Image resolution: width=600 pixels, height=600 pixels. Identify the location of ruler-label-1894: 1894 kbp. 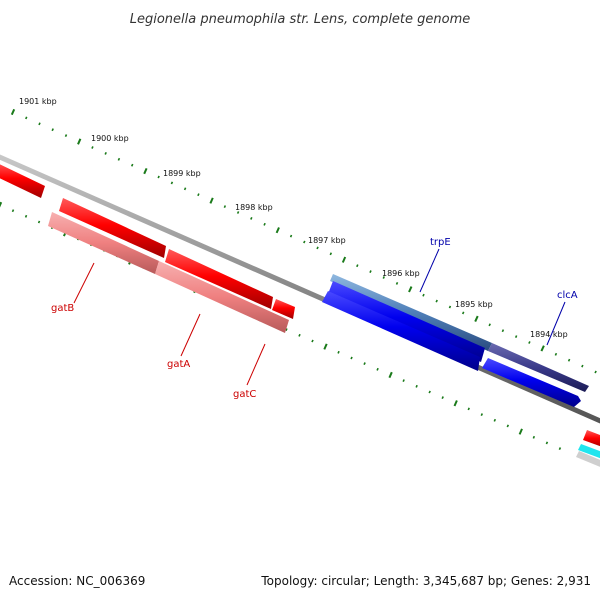
(549, 334).